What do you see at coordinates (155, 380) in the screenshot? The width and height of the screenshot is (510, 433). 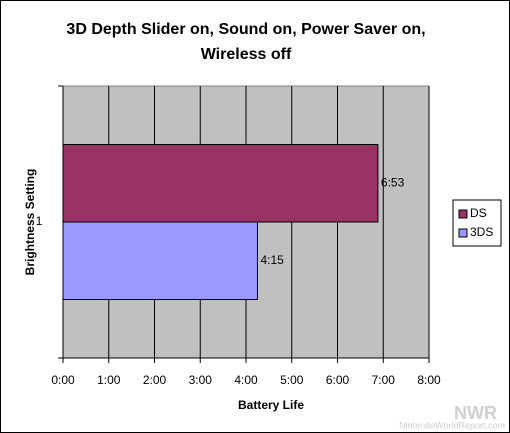 I see `x-tick-label: 2:00` at bounding box center [155, 380].